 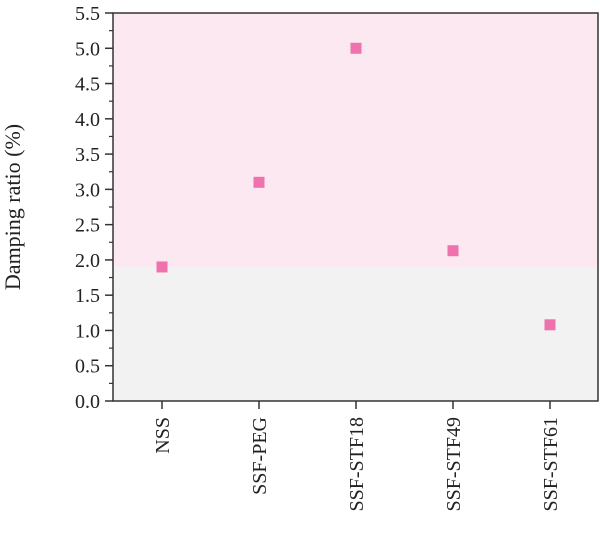 I want to click on data-point-ssf-stf49, so click(x=453, y=251).